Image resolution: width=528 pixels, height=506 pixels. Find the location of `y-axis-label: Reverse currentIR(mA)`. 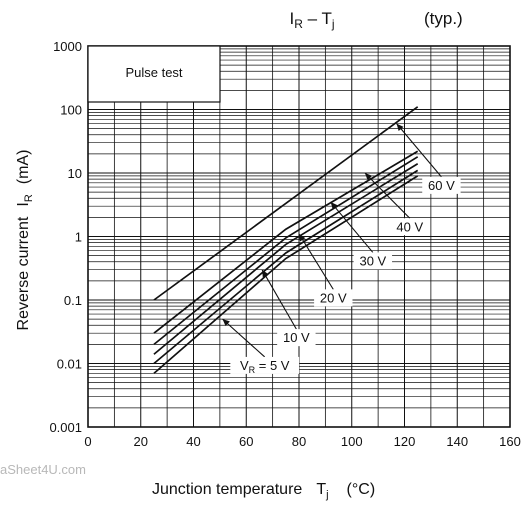

y-axis-label: Reverse currentIR(mA) is located at coordinates (25, 240).